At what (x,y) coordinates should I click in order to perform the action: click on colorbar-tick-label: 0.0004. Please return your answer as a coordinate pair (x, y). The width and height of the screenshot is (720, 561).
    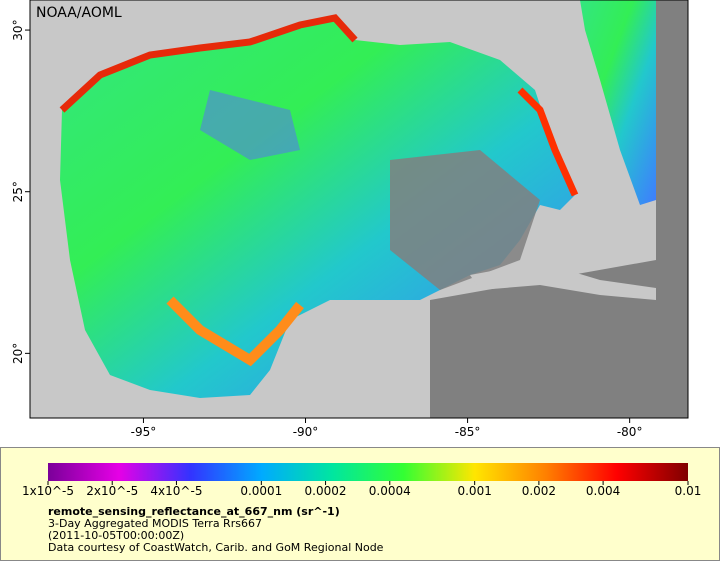
    Looking at the image, I should click on (390, 491).